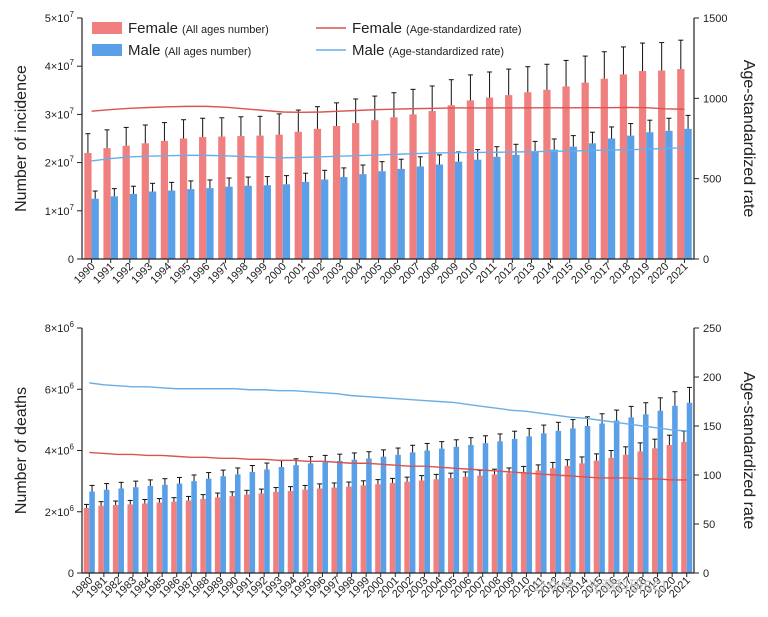 This screenshot has height=617, width=768. Describe the element at coordinates (467, 274) in the screenshot. I see `x-tick-label: 2010` at that location.